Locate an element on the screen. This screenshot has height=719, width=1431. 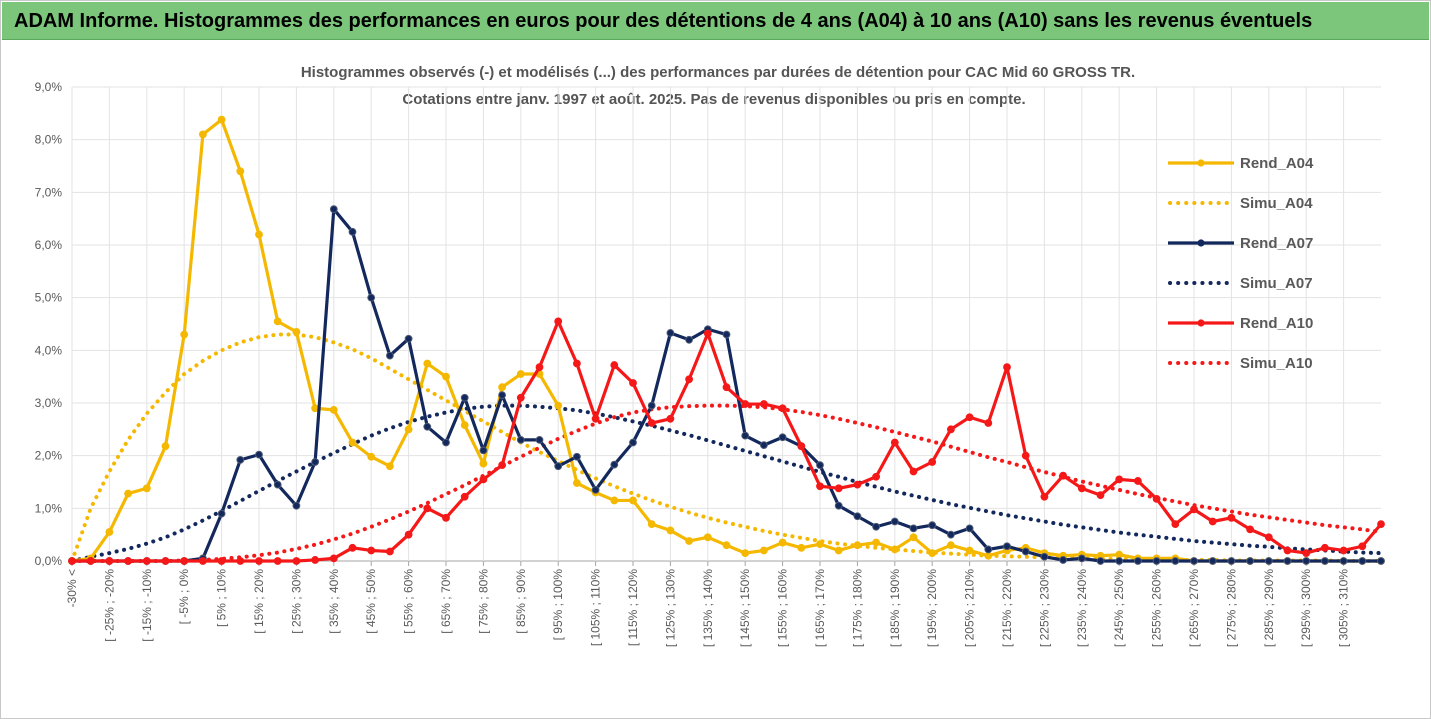
legend-item-rend-a04: Rend_A04 is located at coordinates (1241, 163).